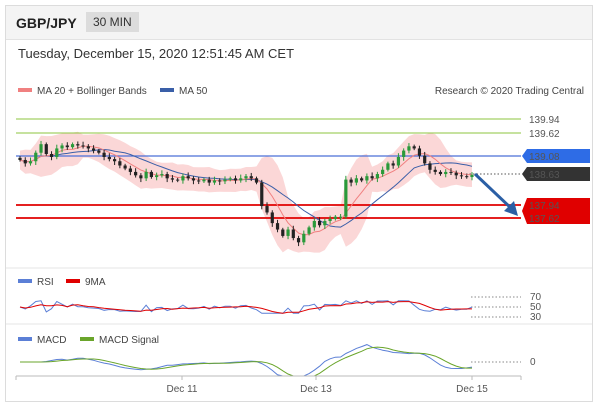 This screenshot has height=405, width=596. Describe the element at coordinates (544, 120) in the screenshot. I see `target-label-1: 139.94` at that location.